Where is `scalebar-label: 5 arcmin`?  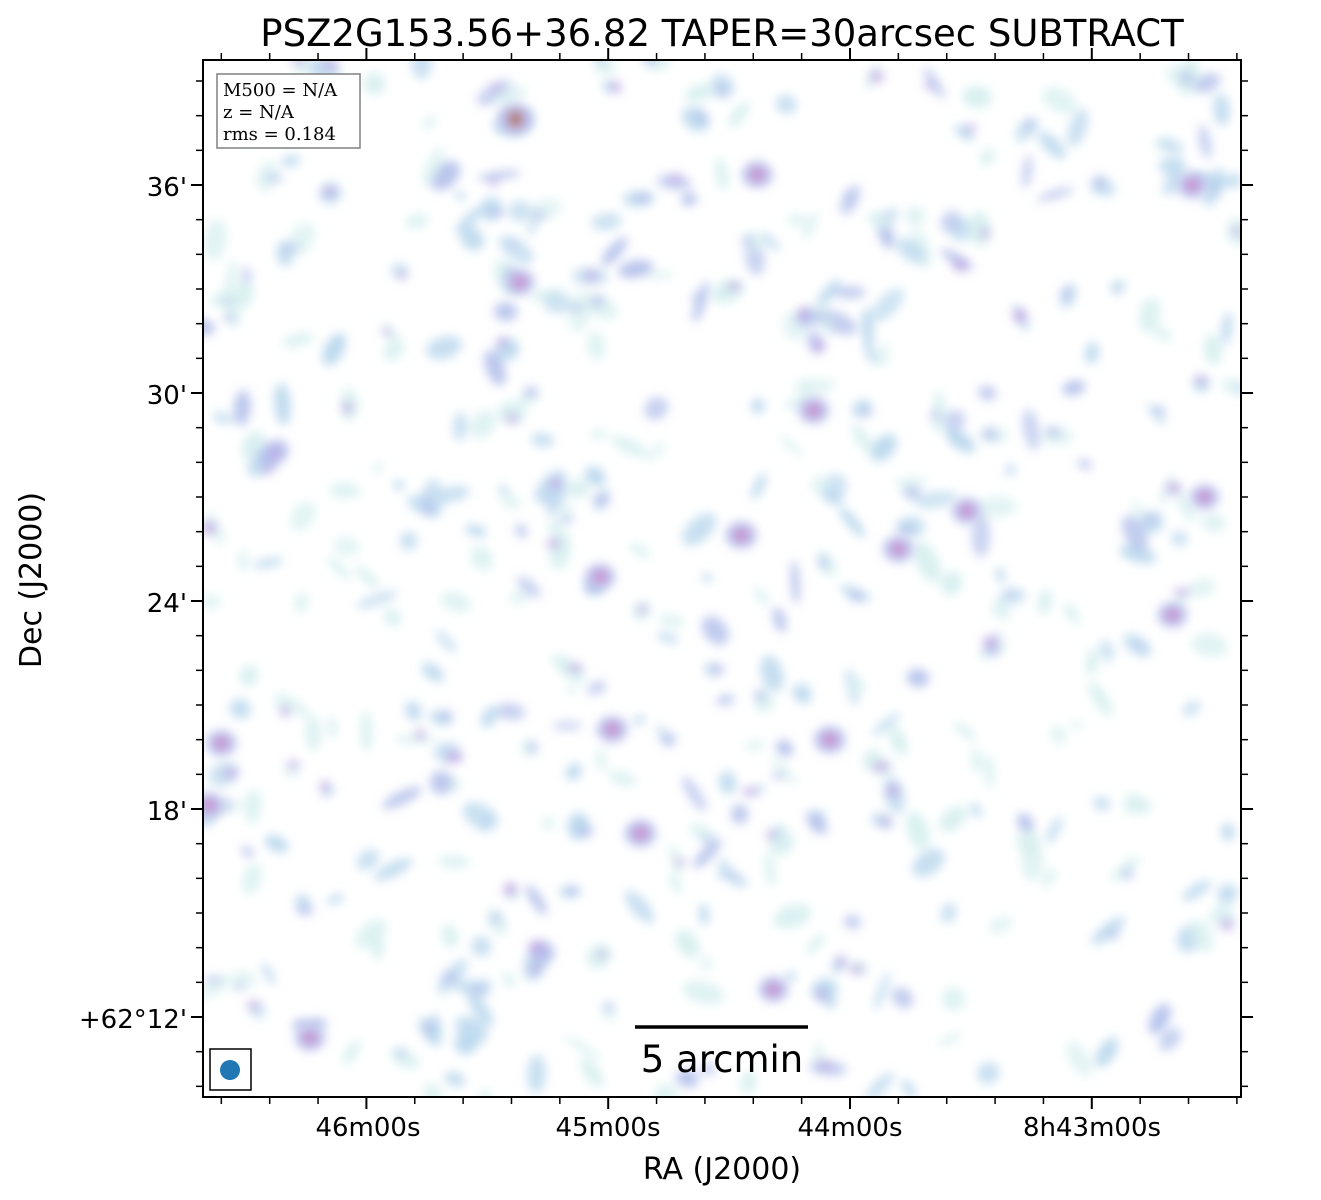
scalebar-label: 5 arcmin is located at coordinates (722, 1059).